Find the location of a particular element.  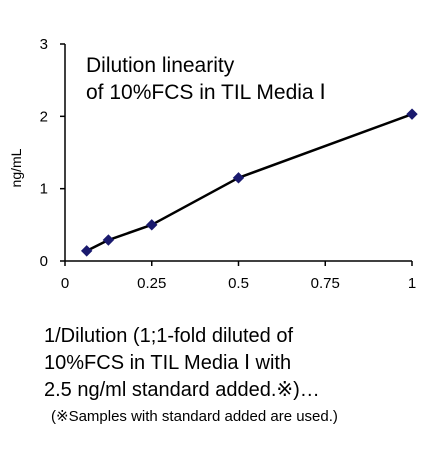

x-tick-label: 0 is located at coordinates (65, 283).